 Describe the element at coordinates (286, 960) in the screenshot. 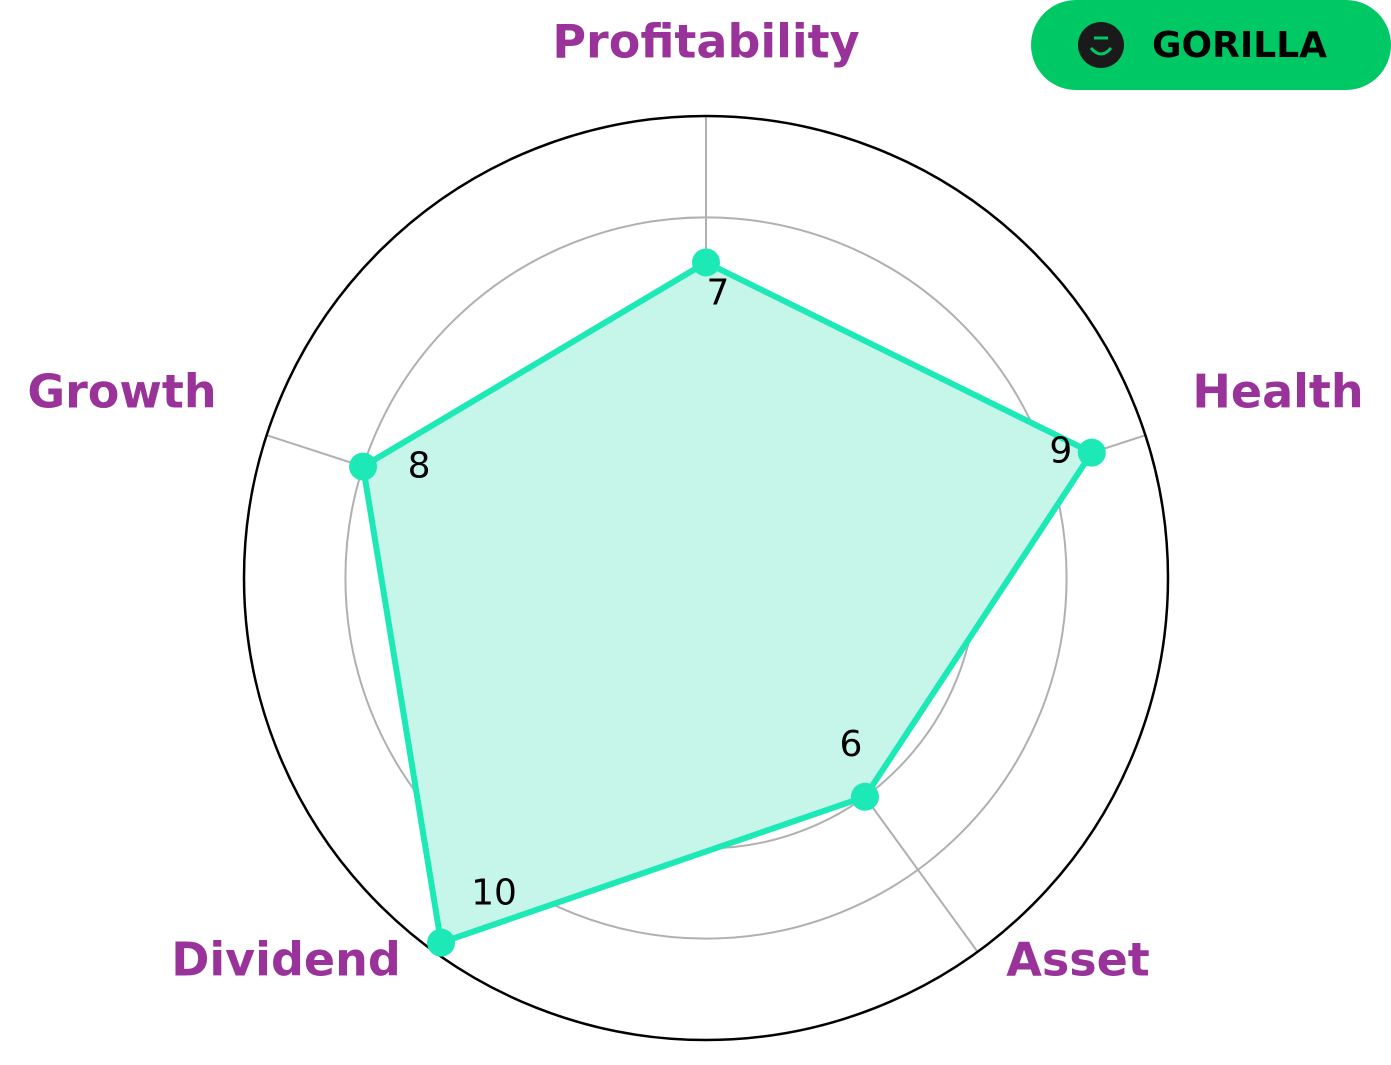

I see `category-label: Dividend` at that location.